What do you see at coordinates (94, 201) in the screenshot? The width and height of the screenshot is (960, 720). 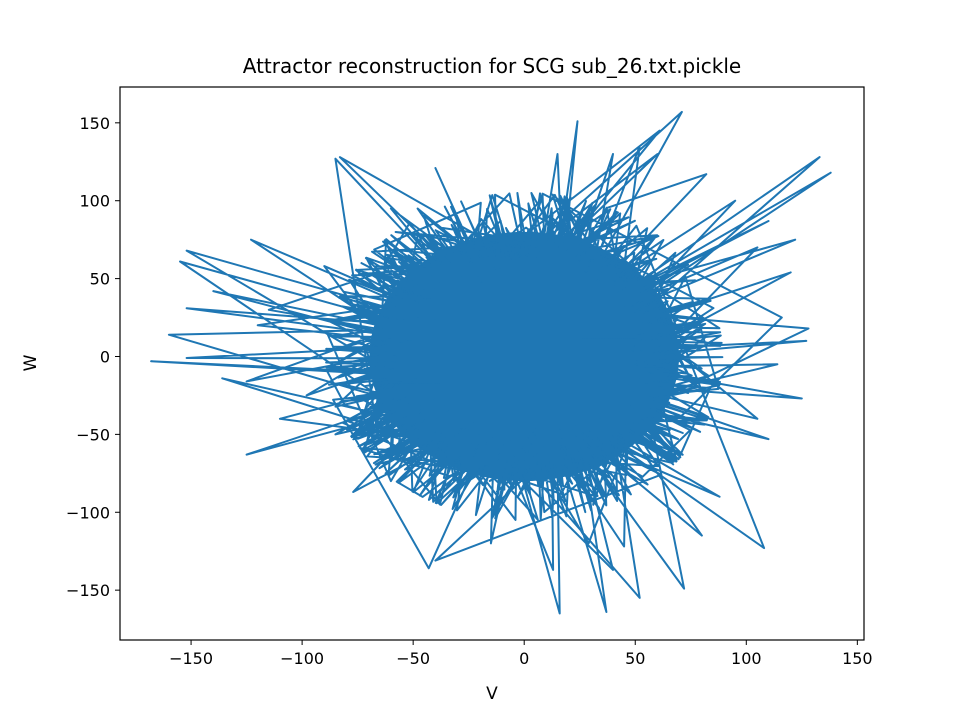 I see `y-tick-label: 100` at bounding box center [94, 201].